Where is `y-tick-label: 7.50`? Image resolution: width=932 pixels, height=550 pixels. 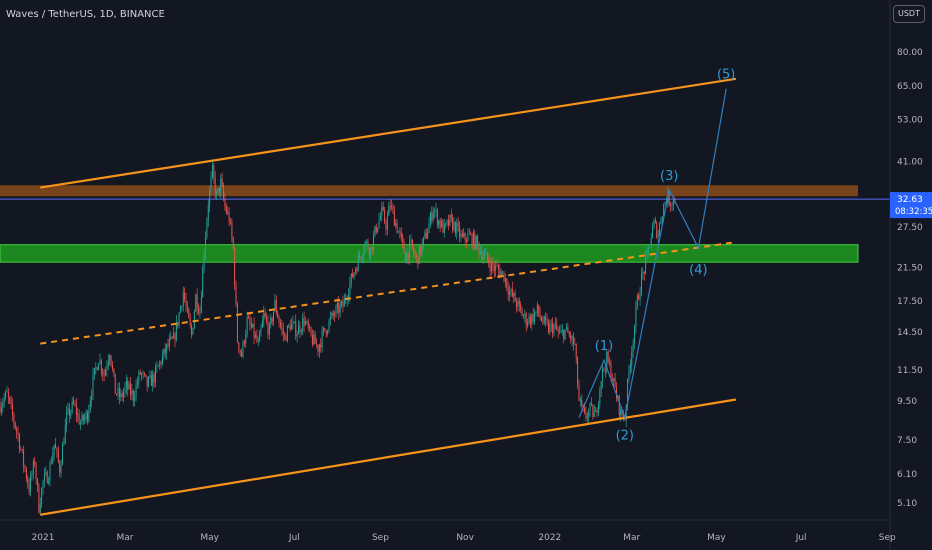 y-tick-label: 7.50 is located at coordinates (907, 441).